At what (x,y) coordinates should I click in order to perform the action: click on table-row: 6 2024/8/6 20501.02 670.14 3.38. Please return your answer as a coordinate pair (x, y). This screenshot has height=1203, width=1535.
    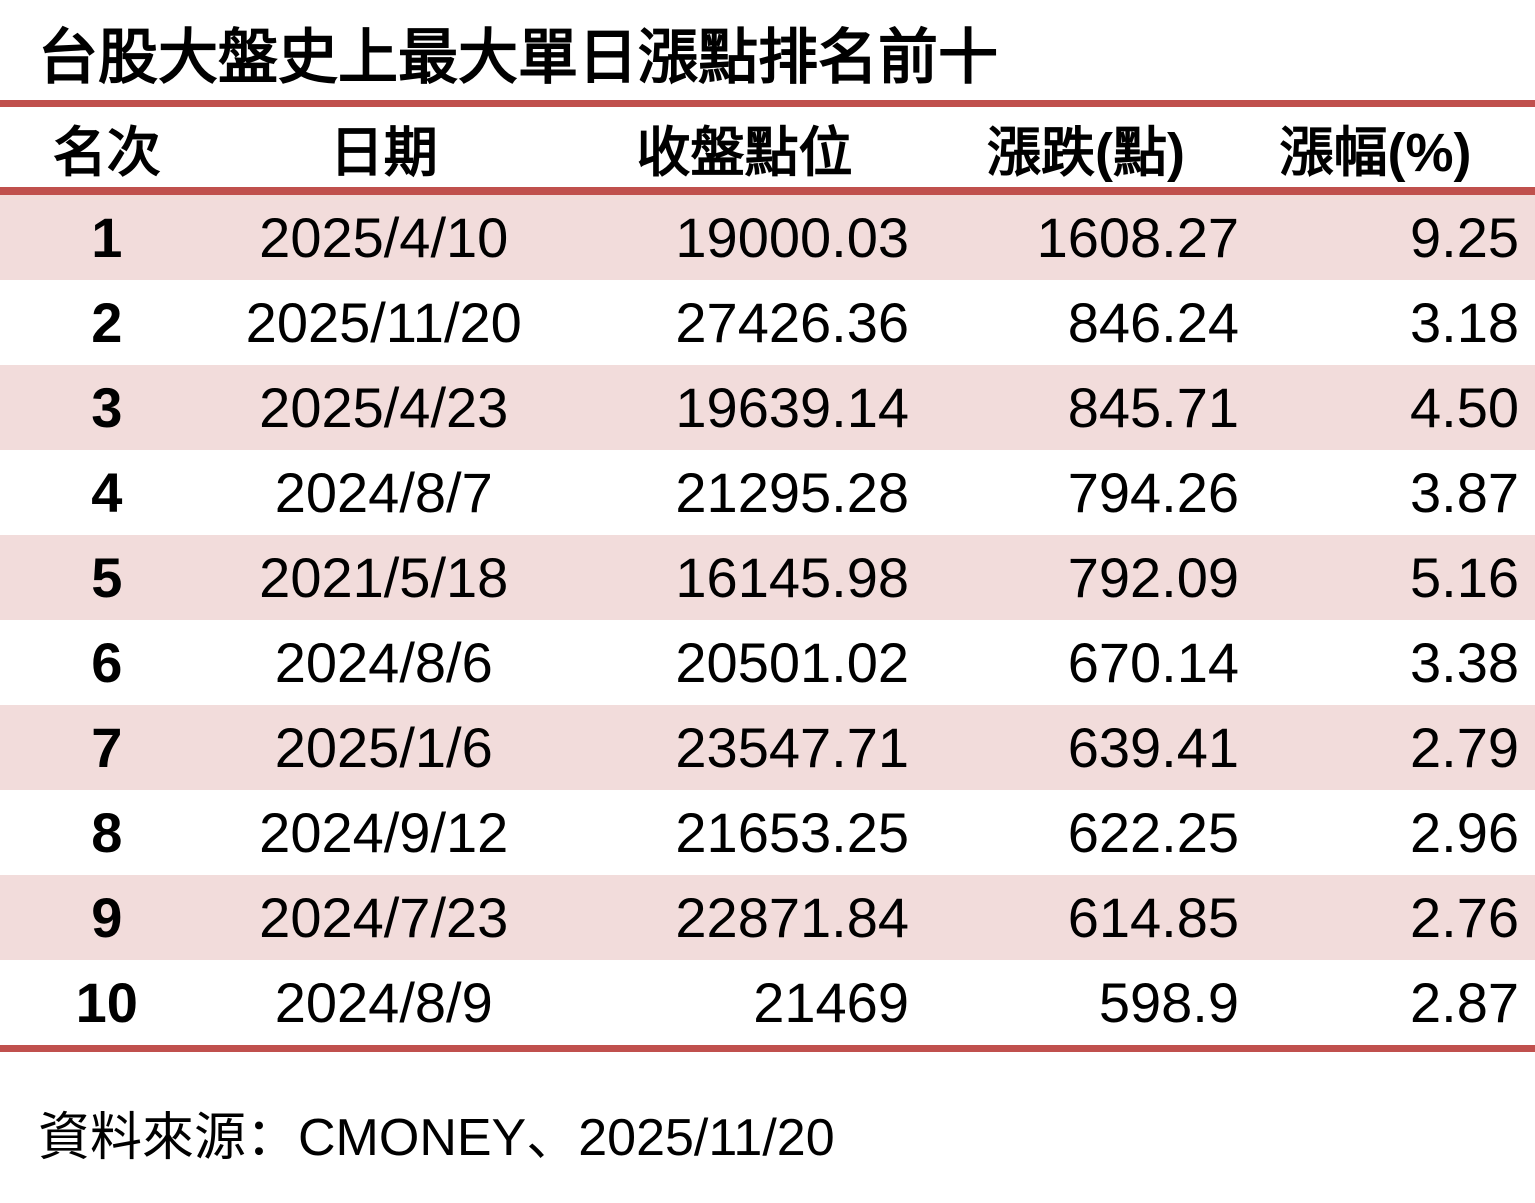
    Looking at the image, I should click on (767, 662).